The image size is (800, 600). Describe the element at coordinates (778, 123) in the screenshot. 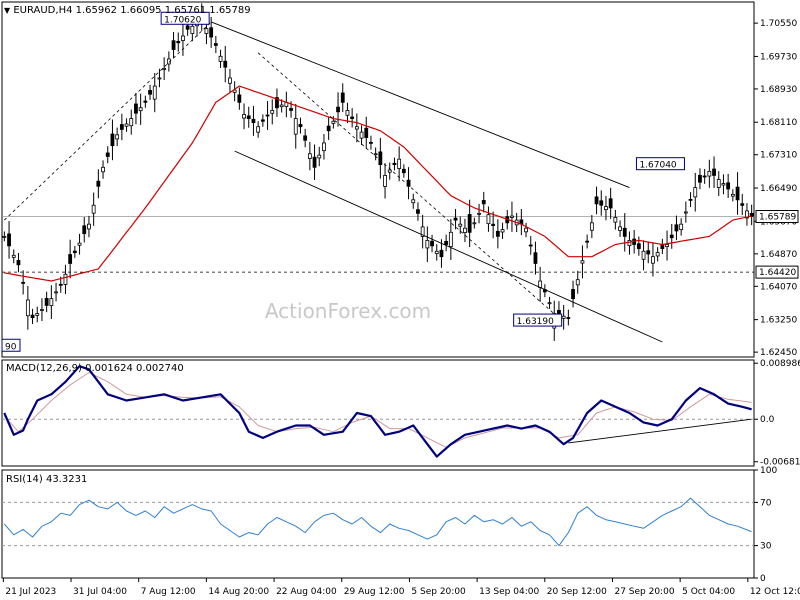

I see `price-y-tick-label: 1.68110` at that location.